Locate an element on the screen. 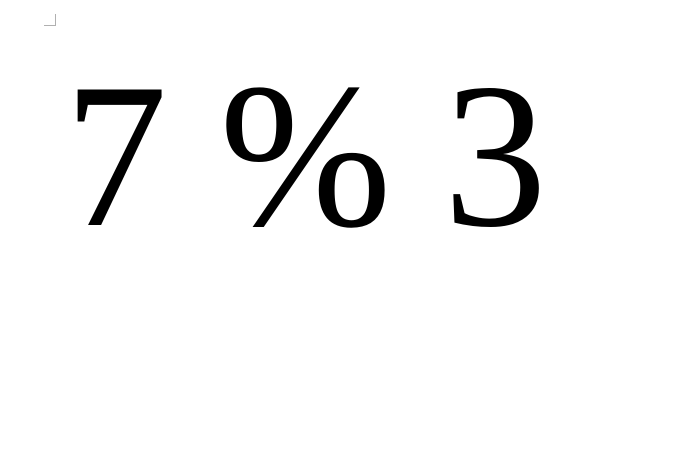  text-boundary-corner-mark is located at coordinates (50, 20).